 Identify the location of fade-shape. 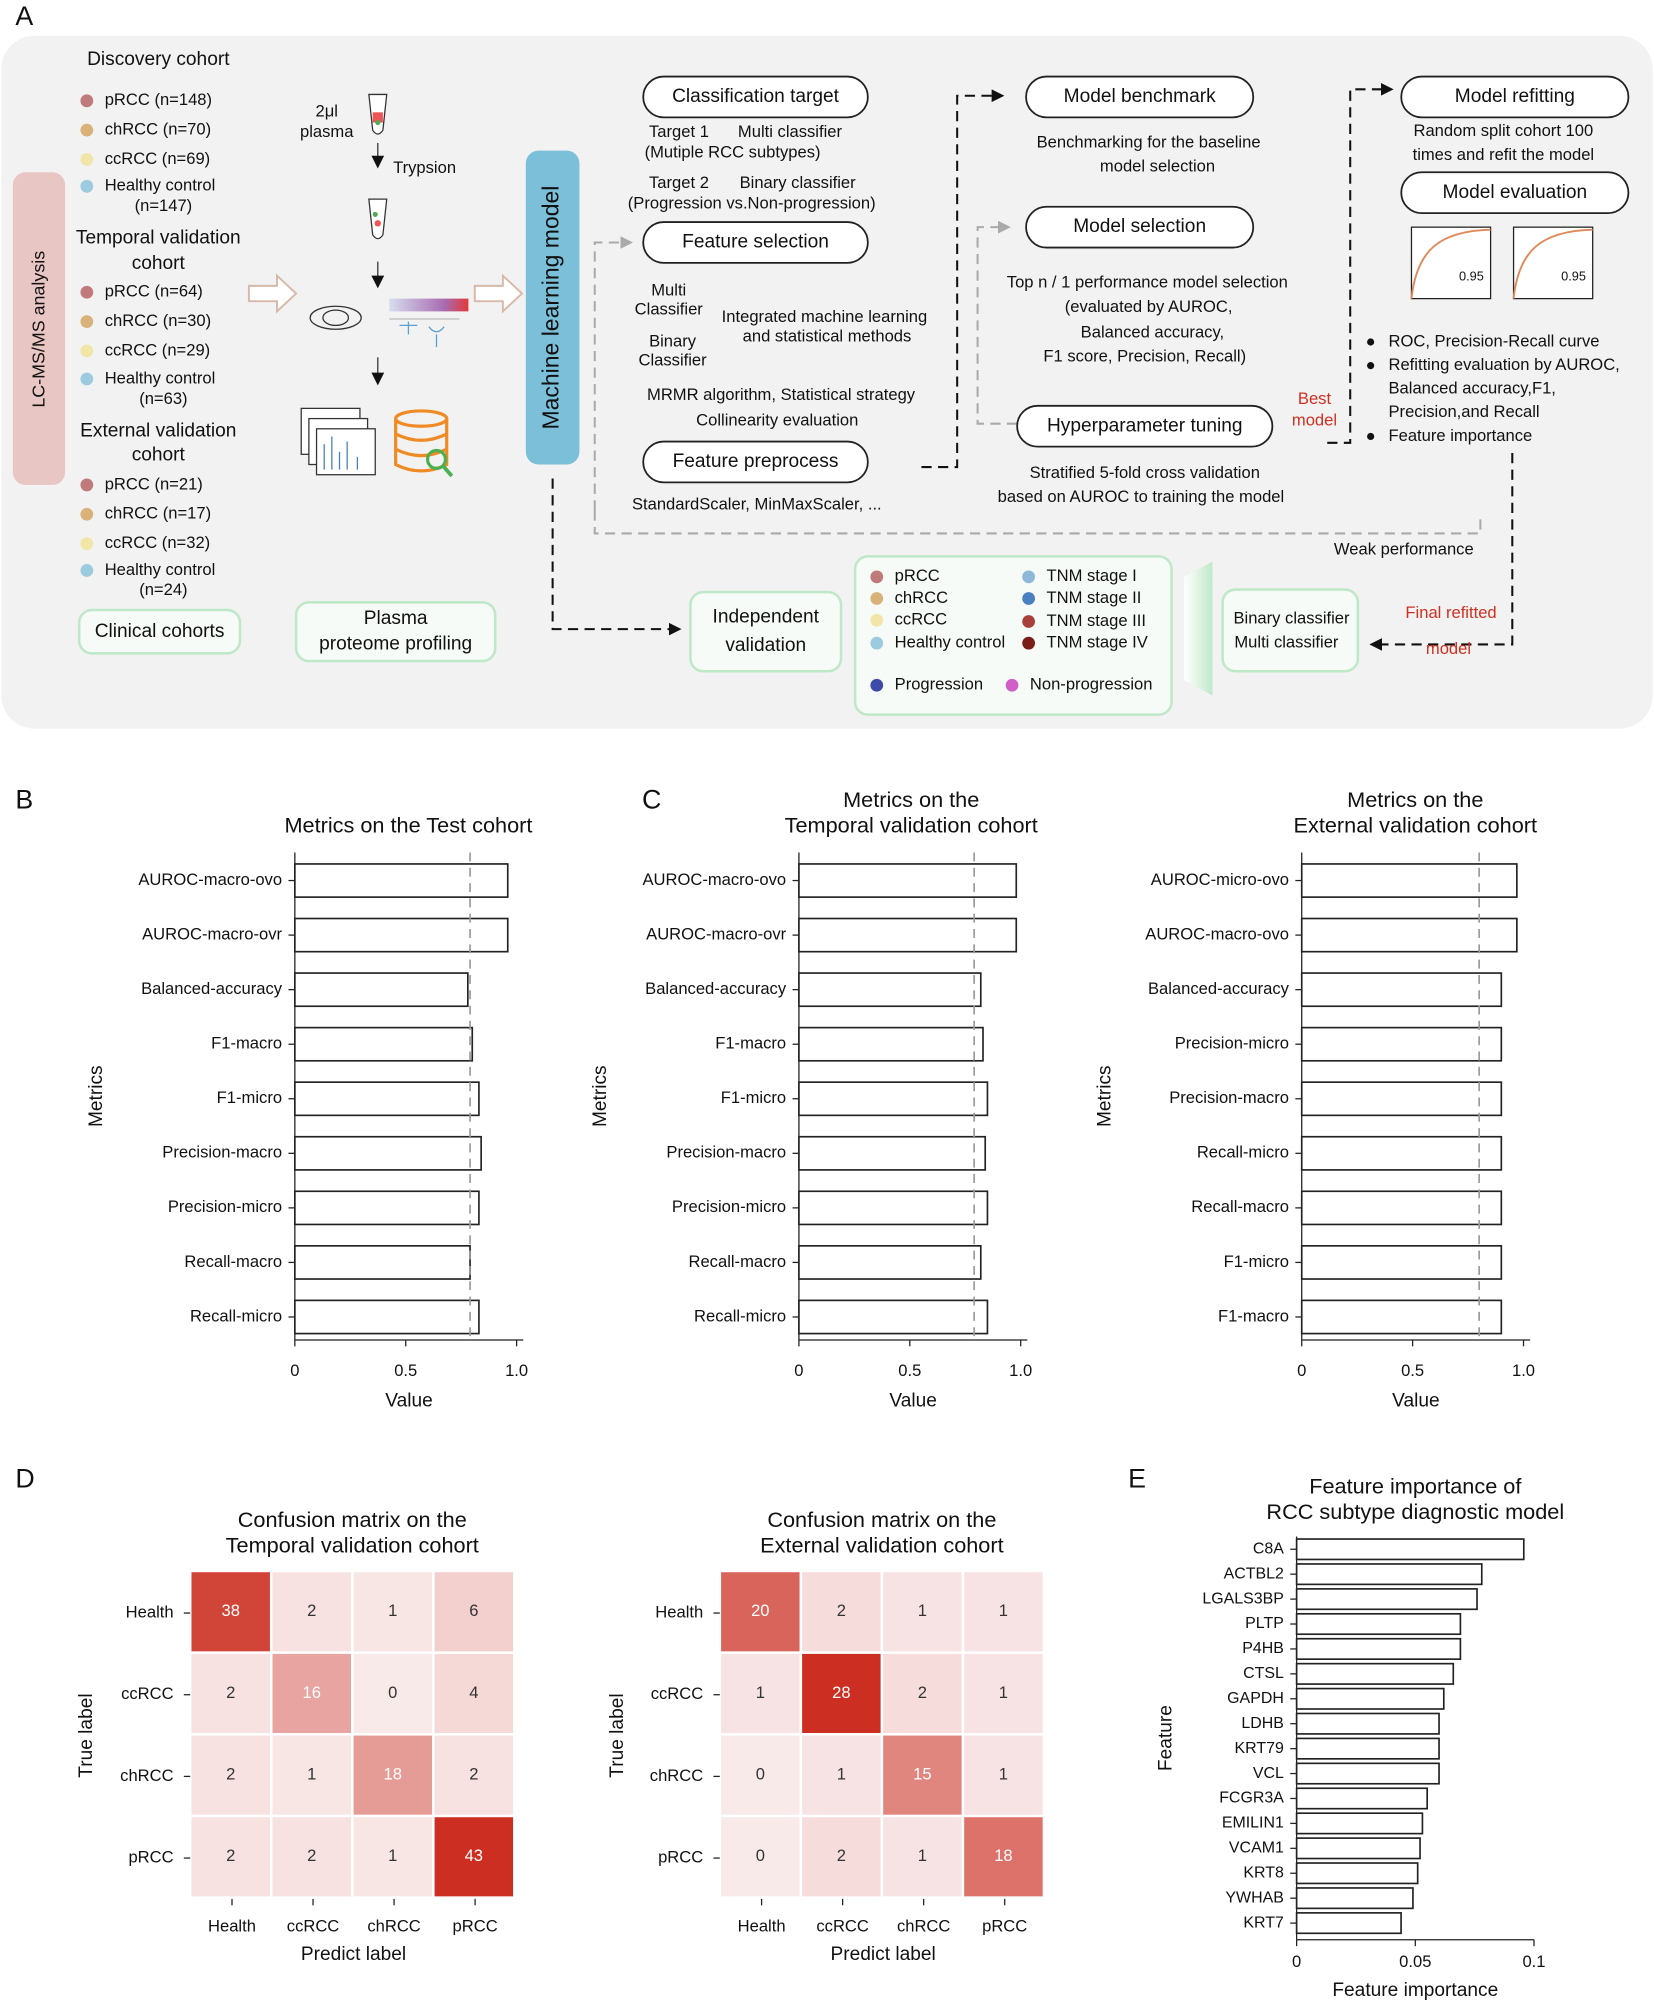
(1198, 628).